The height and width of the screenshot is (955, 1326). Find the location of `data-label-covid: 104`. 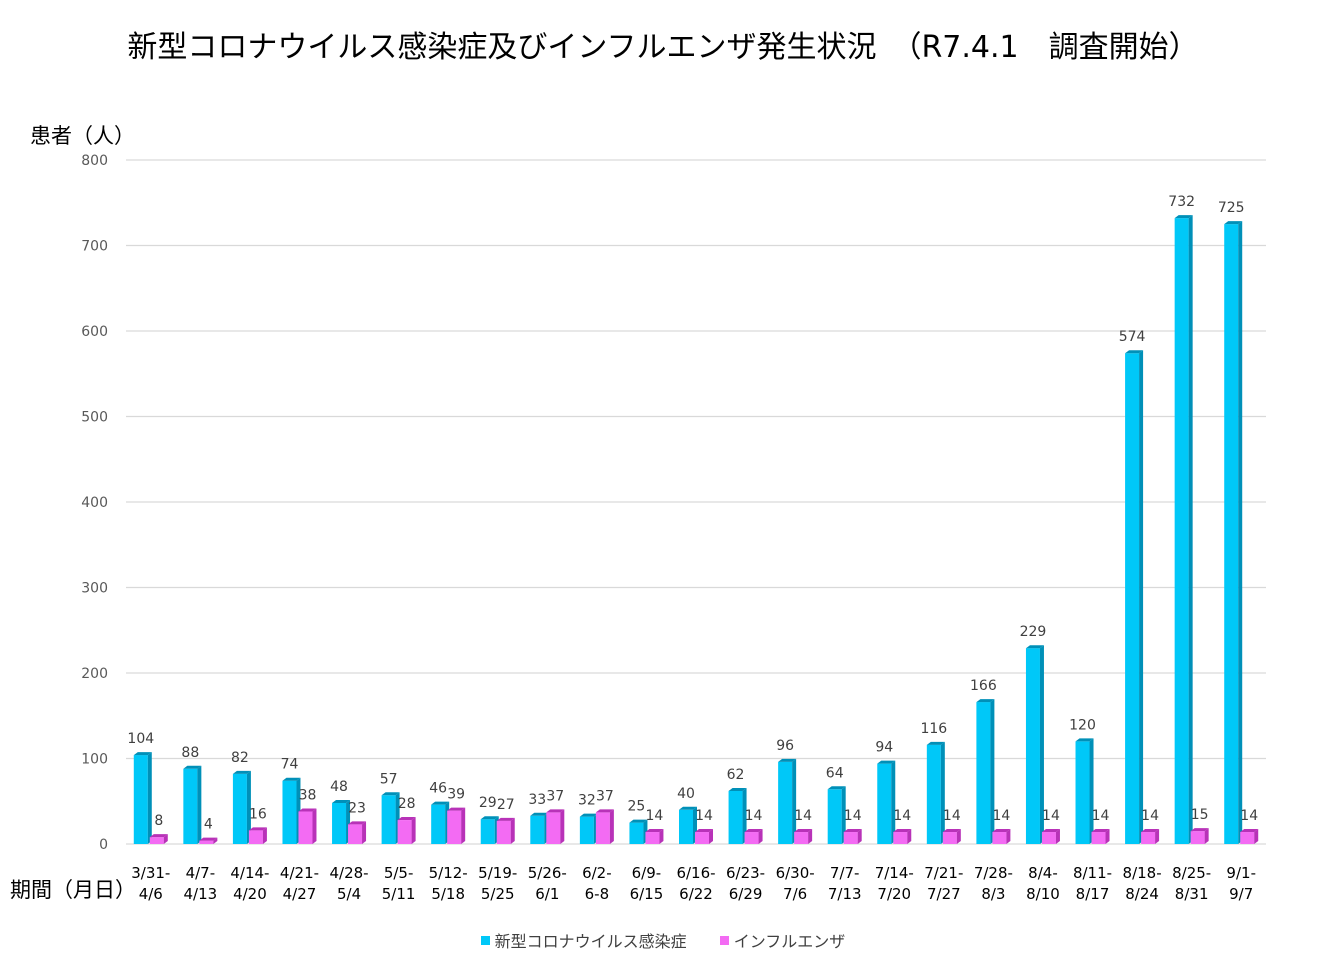

data-label-covid: 104 is located at coordinates (140, 739).